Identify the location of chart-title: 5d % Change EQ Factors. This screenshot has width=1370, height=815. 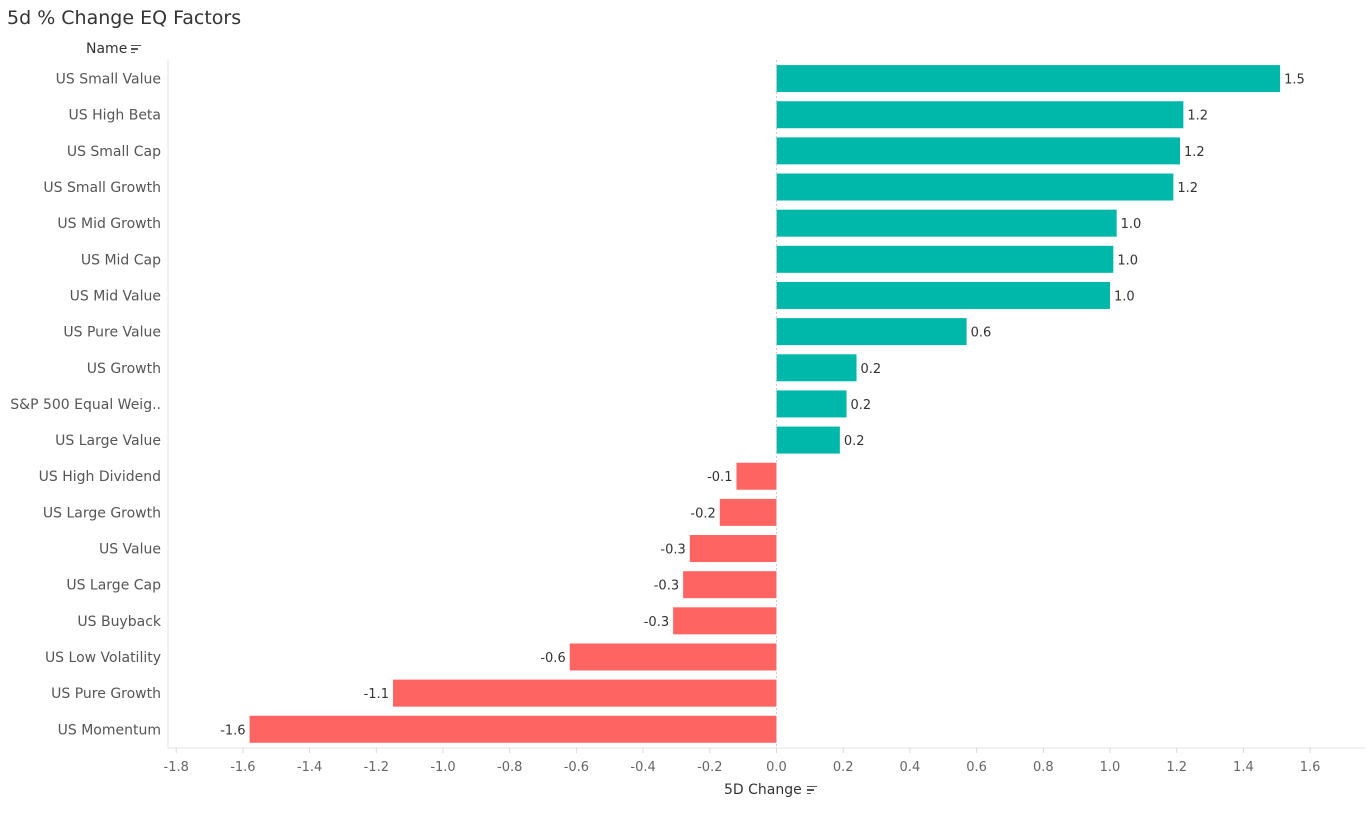
(124, 18).